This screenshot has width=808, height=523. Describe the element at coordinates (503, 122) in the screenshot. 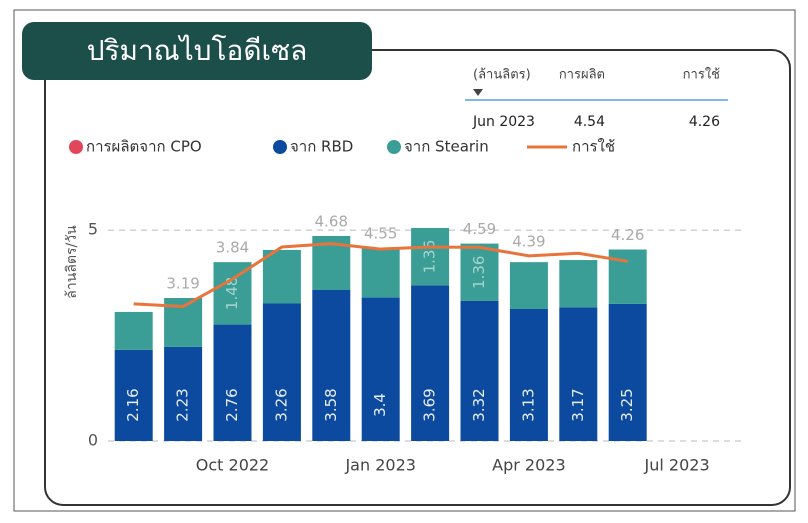

I see `table-cell: Jun 2023` at that location.